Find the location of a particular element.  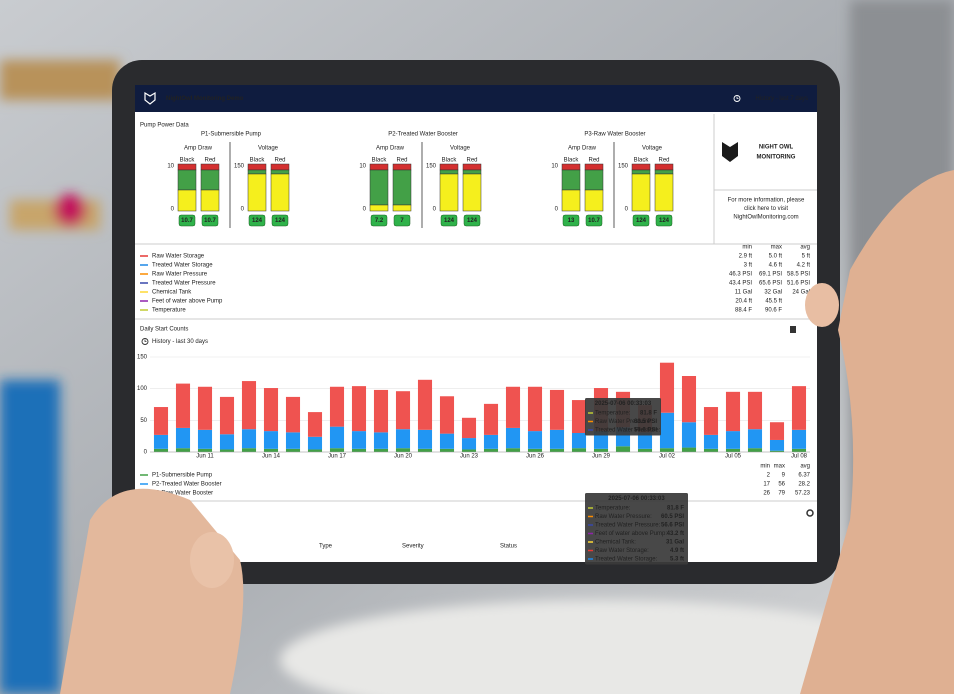

tooltip-value: 56.6 PSI is located at coordinates (645, 431).